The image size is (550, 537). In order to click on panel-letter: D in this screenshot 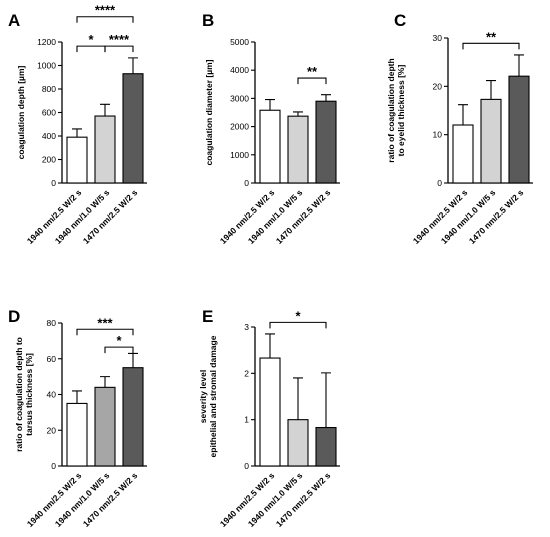, I will do `click(14, 316)`.